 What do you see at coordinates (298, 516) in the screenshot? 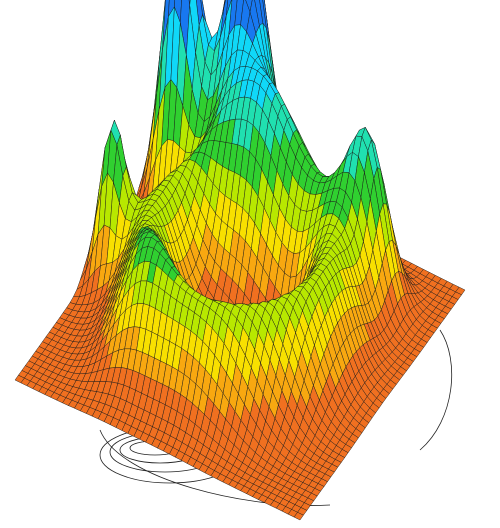
I see `surface-cell` at bounding box center [298, 516].